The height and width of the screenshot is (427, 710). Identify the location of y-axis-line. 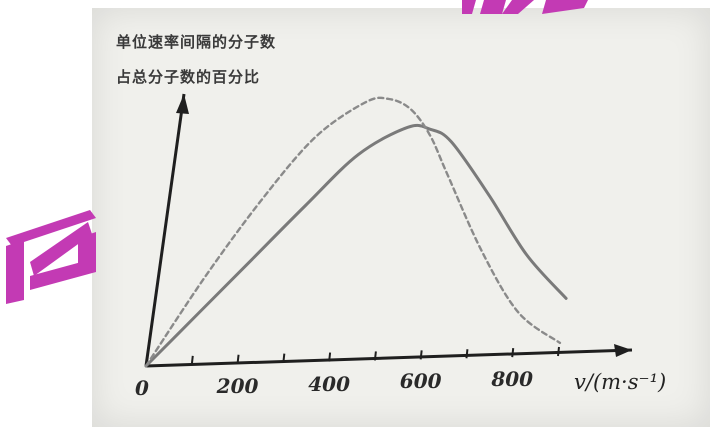
(165, 230).